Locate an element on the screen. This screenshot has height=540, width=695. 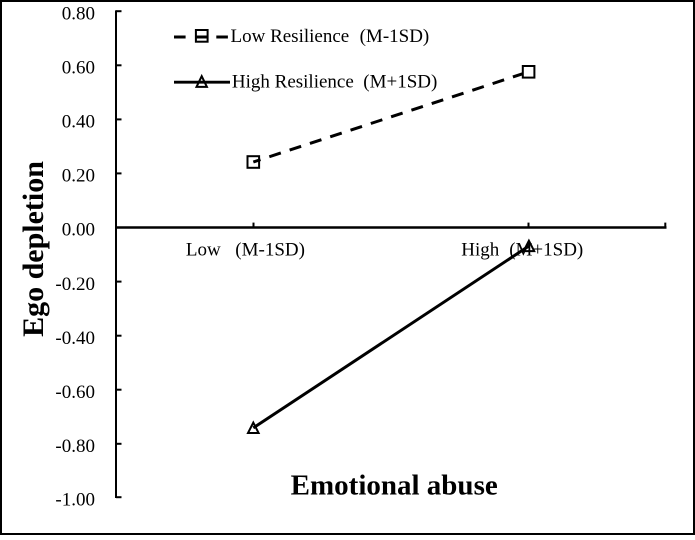
svg-text: -1.00 is located at coordinates (75, 499).